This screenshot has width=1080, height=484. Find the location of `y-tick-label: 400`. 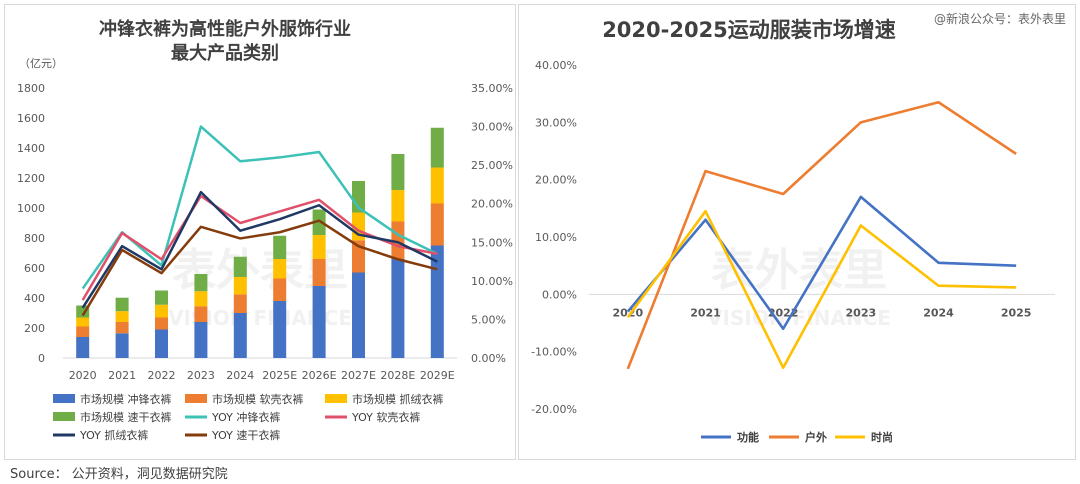

y-tick-label: 400 is located at coordinates (34, 298).